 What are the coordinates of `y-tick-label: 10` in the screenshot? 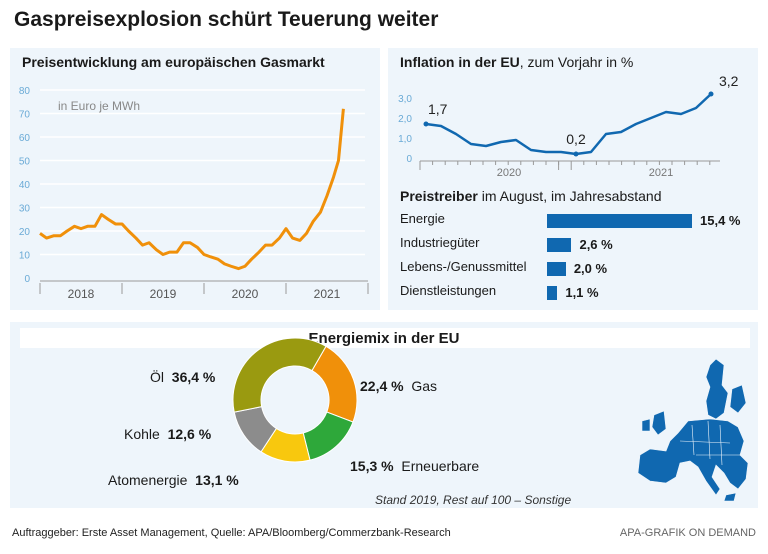 It's located at (25, 256).